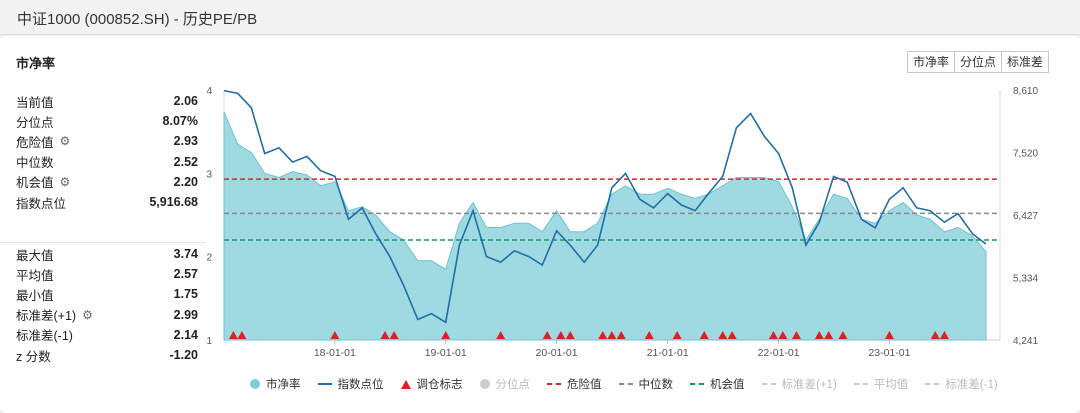  I want to click on stat-zscore: z 分数 -1.20, so click(107, 355).